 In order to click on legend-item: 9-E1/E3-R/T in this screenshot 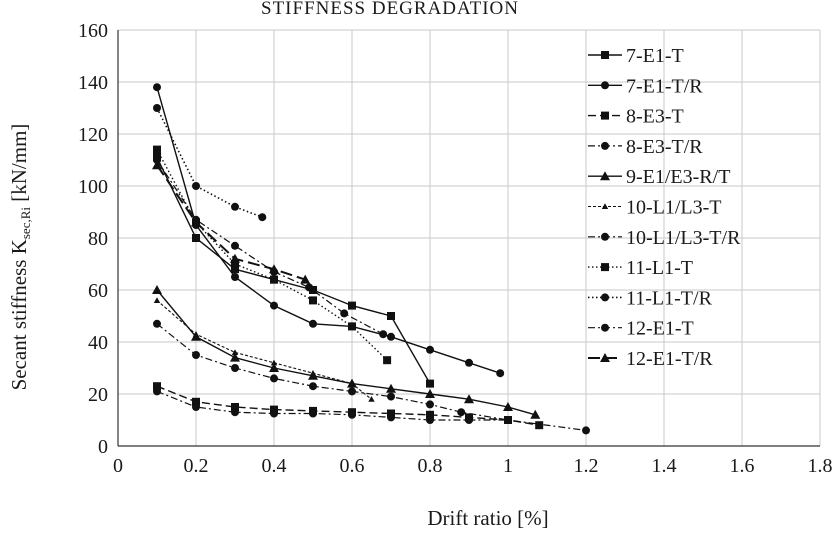, I will do `click(659, 177)`.